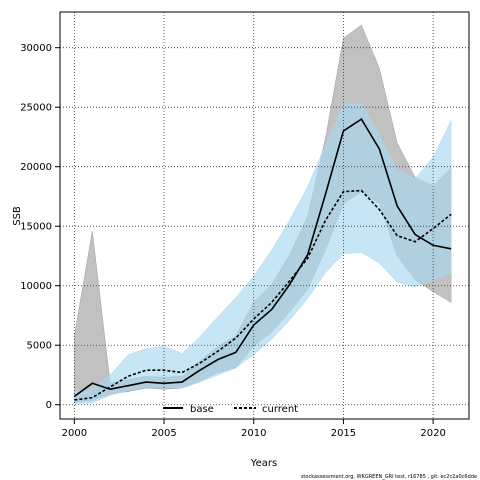  Describe the element at coordinates (163, 433) in the screenshot. I see `x-tick-label: 2005` at that location.